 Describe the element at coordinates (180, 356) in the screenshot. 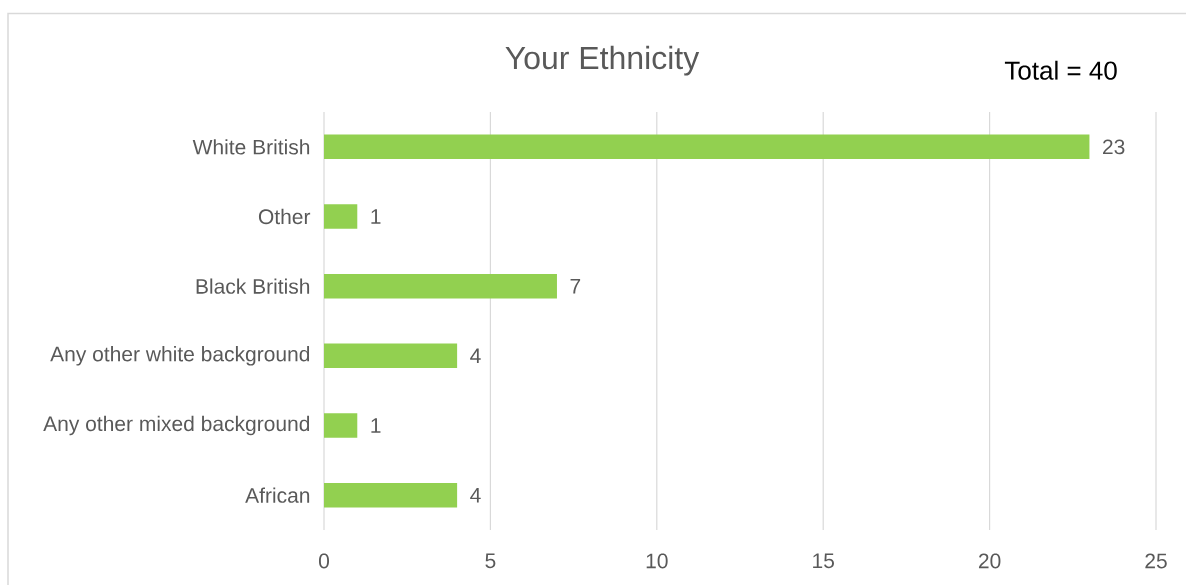

I see `y-tick-label: Any other white background` at that location.